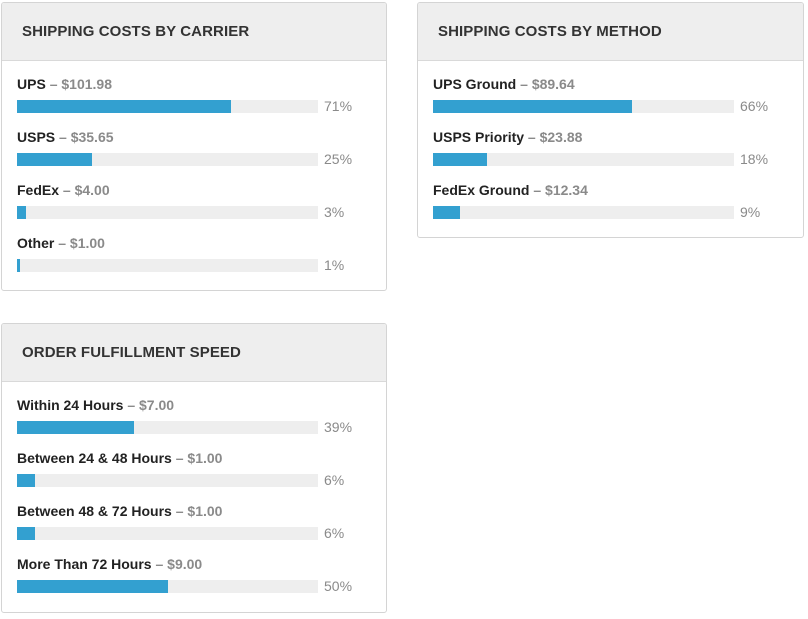 The width and height of the screenshot is (808, 619). I want to click on row-amount: $9.00, so click(185, 564).